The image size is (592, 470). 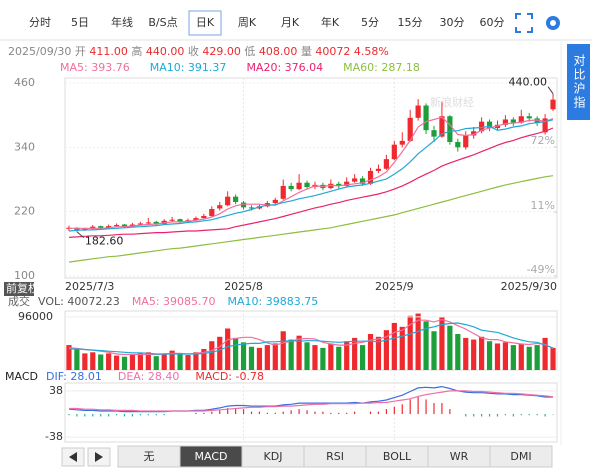 What do you see at coordinates (524, 23) in the screenshot?
I see `fullscreen-icon` at bounding box center [524, 23].